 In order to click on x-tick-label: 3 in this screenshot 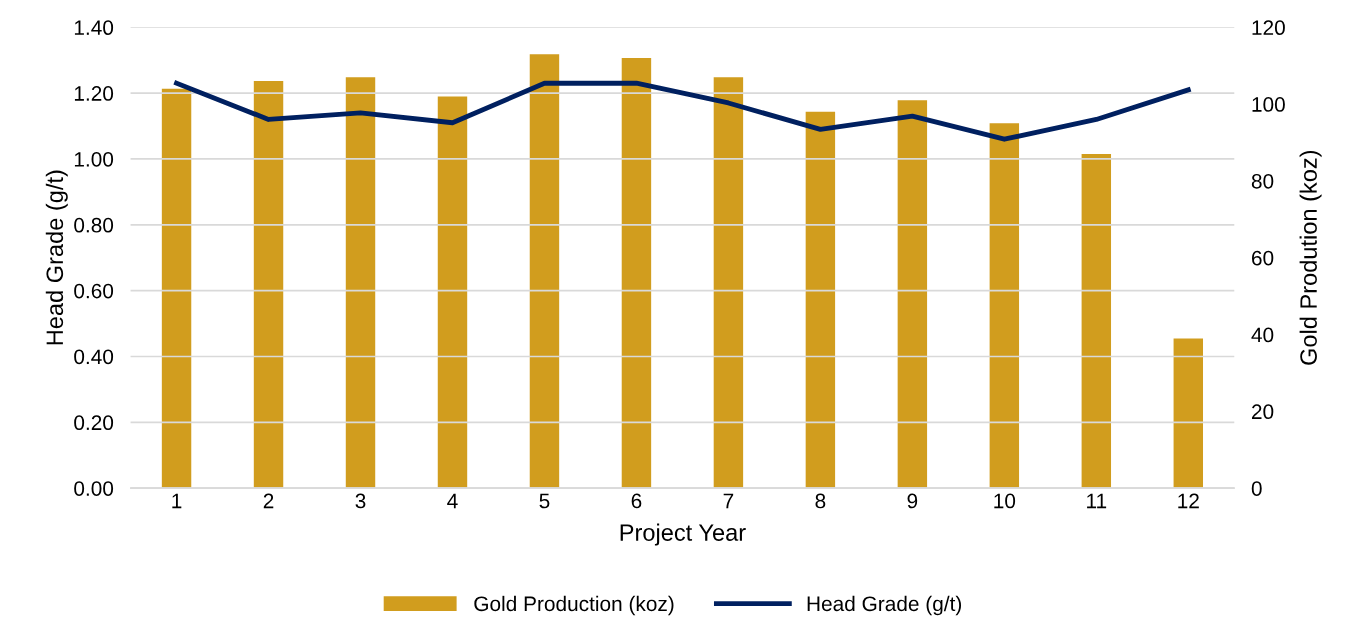, I will do `click(360, 501)`.